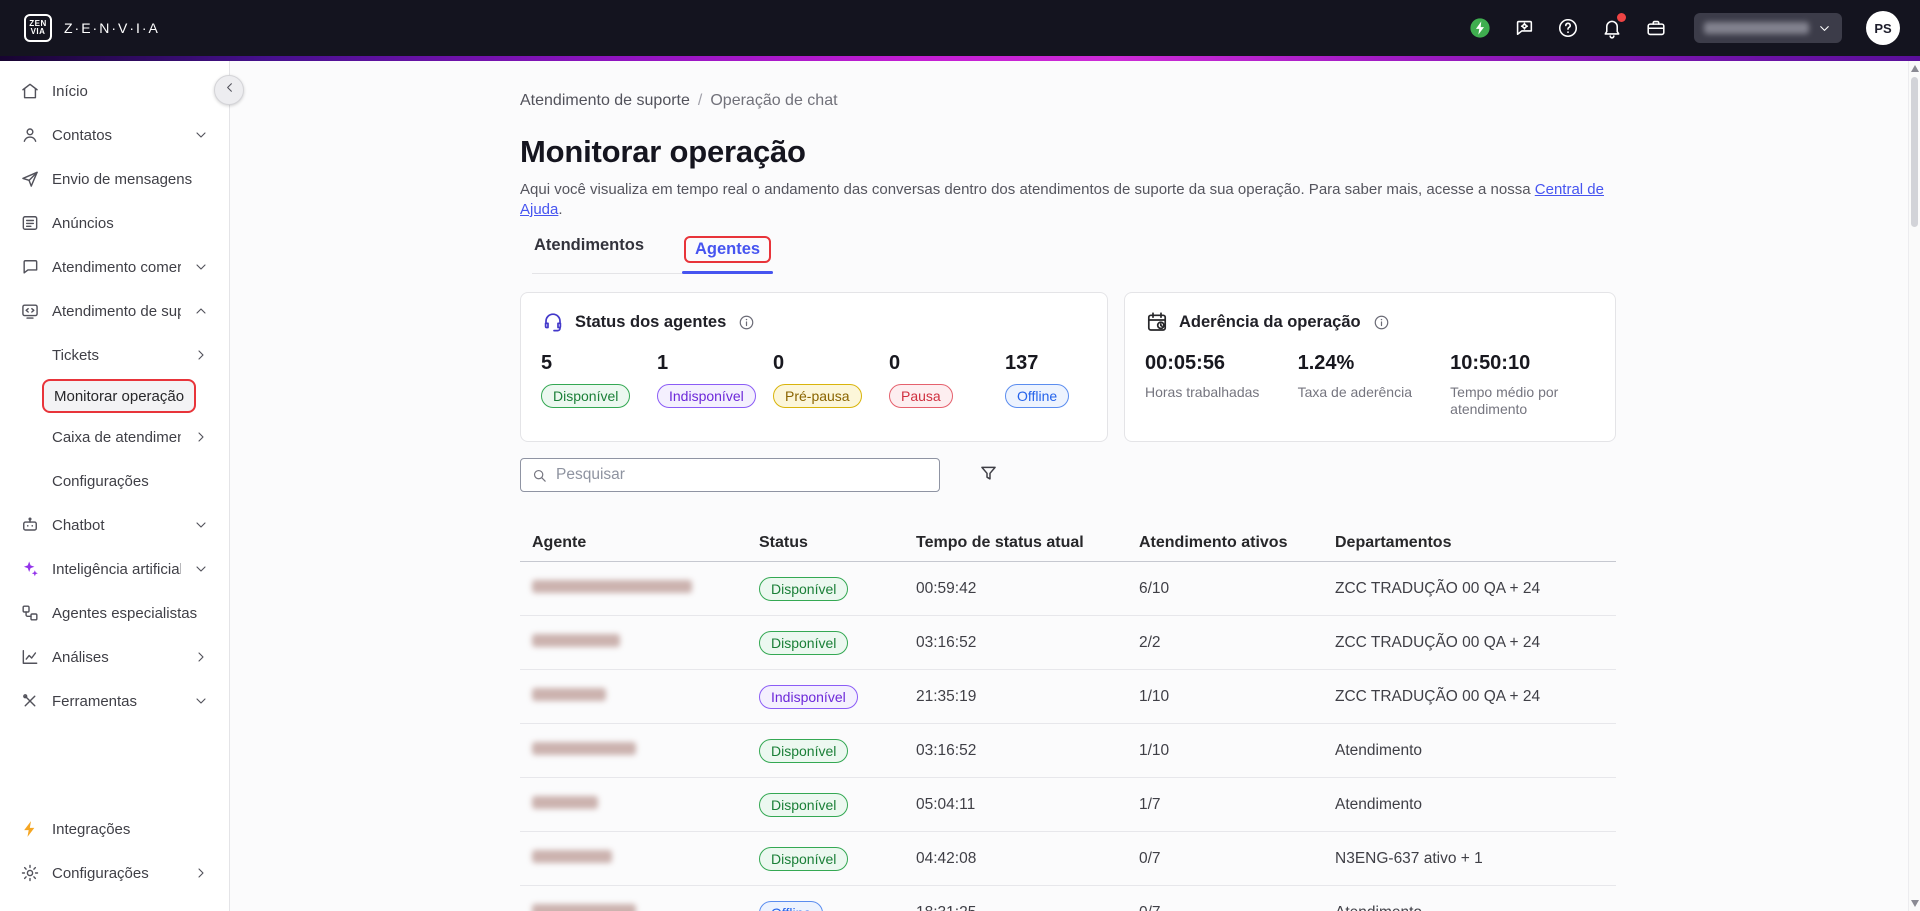 This screenshot has width=1920, height=911. I want to click on scroll-up-arrow, so click(1915, 68).